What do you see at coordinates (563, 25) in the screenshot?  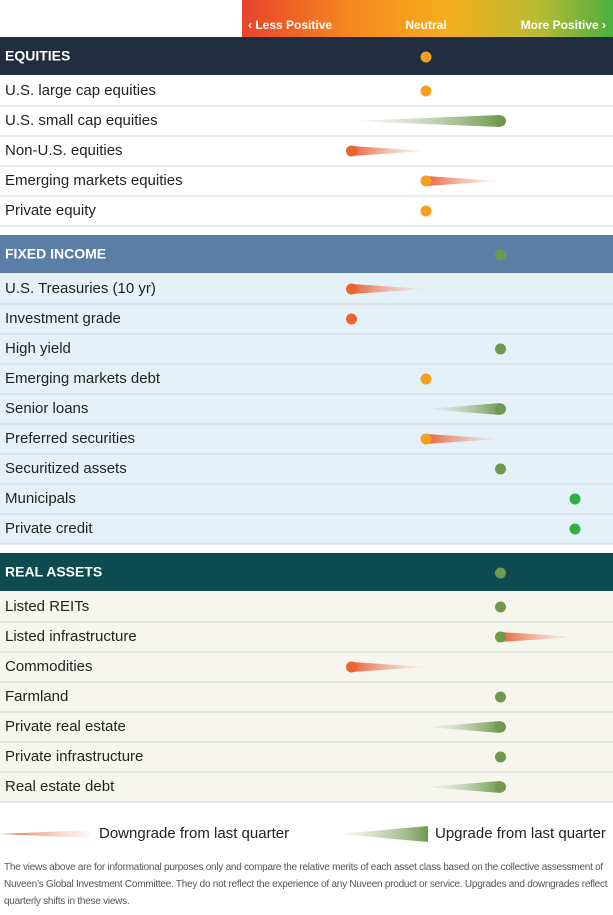 I see `more-label: More Positive ›` at bounding box center [563, 25].